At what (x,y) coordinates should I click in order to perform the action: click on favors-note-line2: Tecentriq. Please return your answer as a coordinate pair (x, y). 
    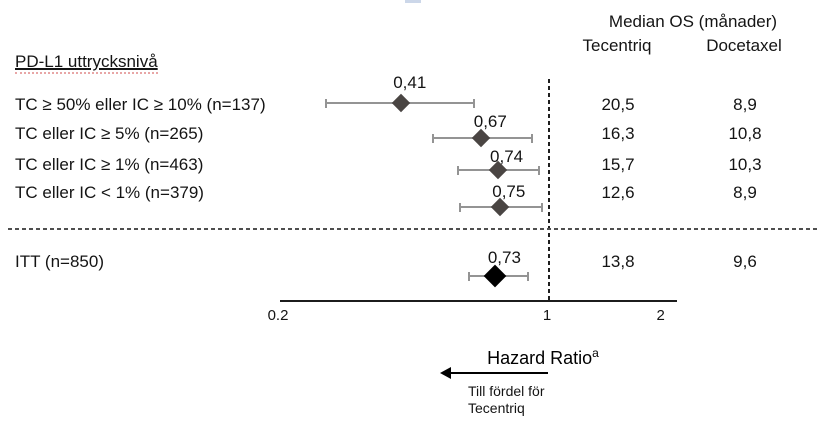
    Looking at the image, I should click on (496, 408).